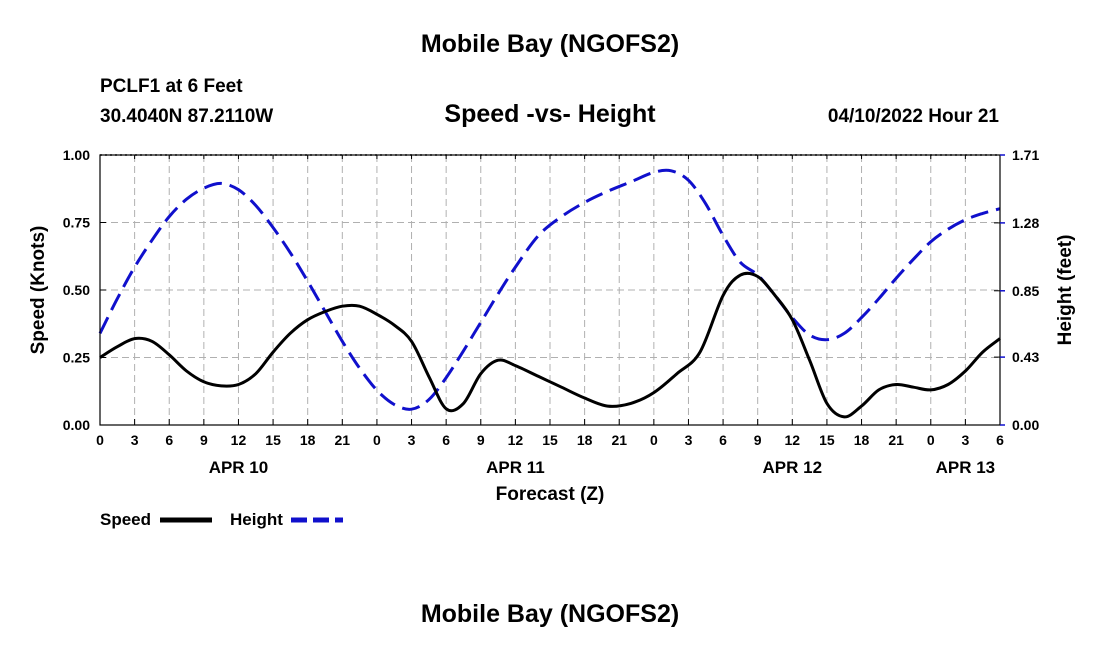 The width and height of the screenshot is (1100, 650). I want to click on y-tick-label: 0.25, so click(76, 358).